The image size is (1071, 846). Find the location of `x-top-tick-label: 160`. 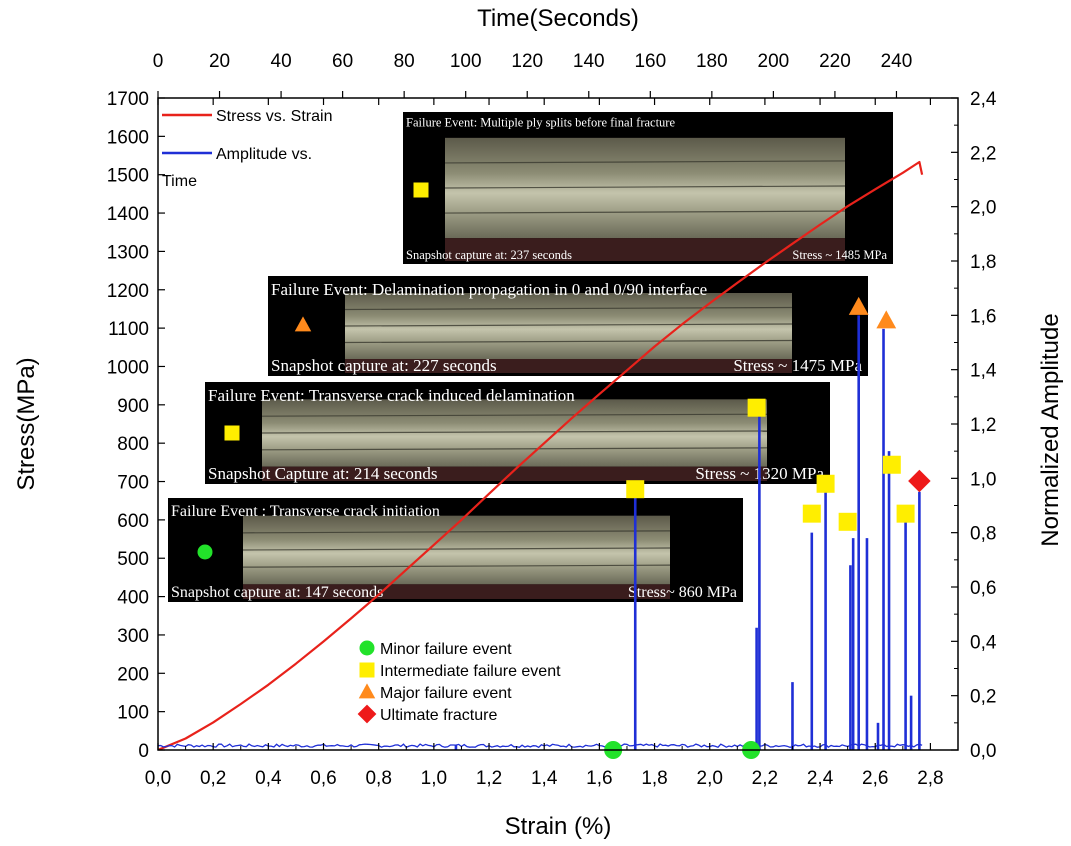

x-top-tick-label: 160 is located at coordinates (650, 61).